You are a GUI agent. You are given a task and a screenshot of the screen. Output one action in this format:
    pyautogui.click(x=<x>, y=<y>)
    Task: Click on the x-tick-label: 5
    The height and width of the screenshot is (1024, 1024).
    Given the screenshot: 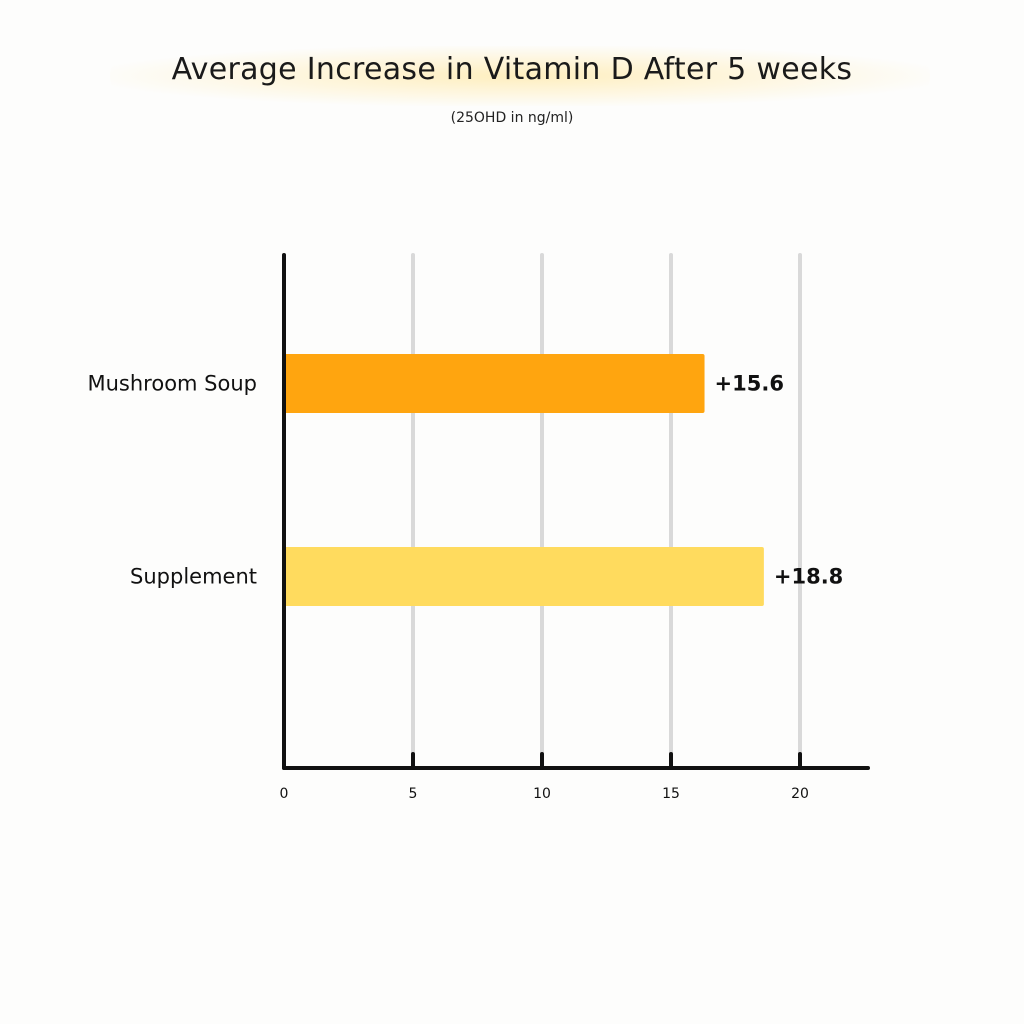 What is the action you would take?
    pyautogui.click(x=413, y=794)
    